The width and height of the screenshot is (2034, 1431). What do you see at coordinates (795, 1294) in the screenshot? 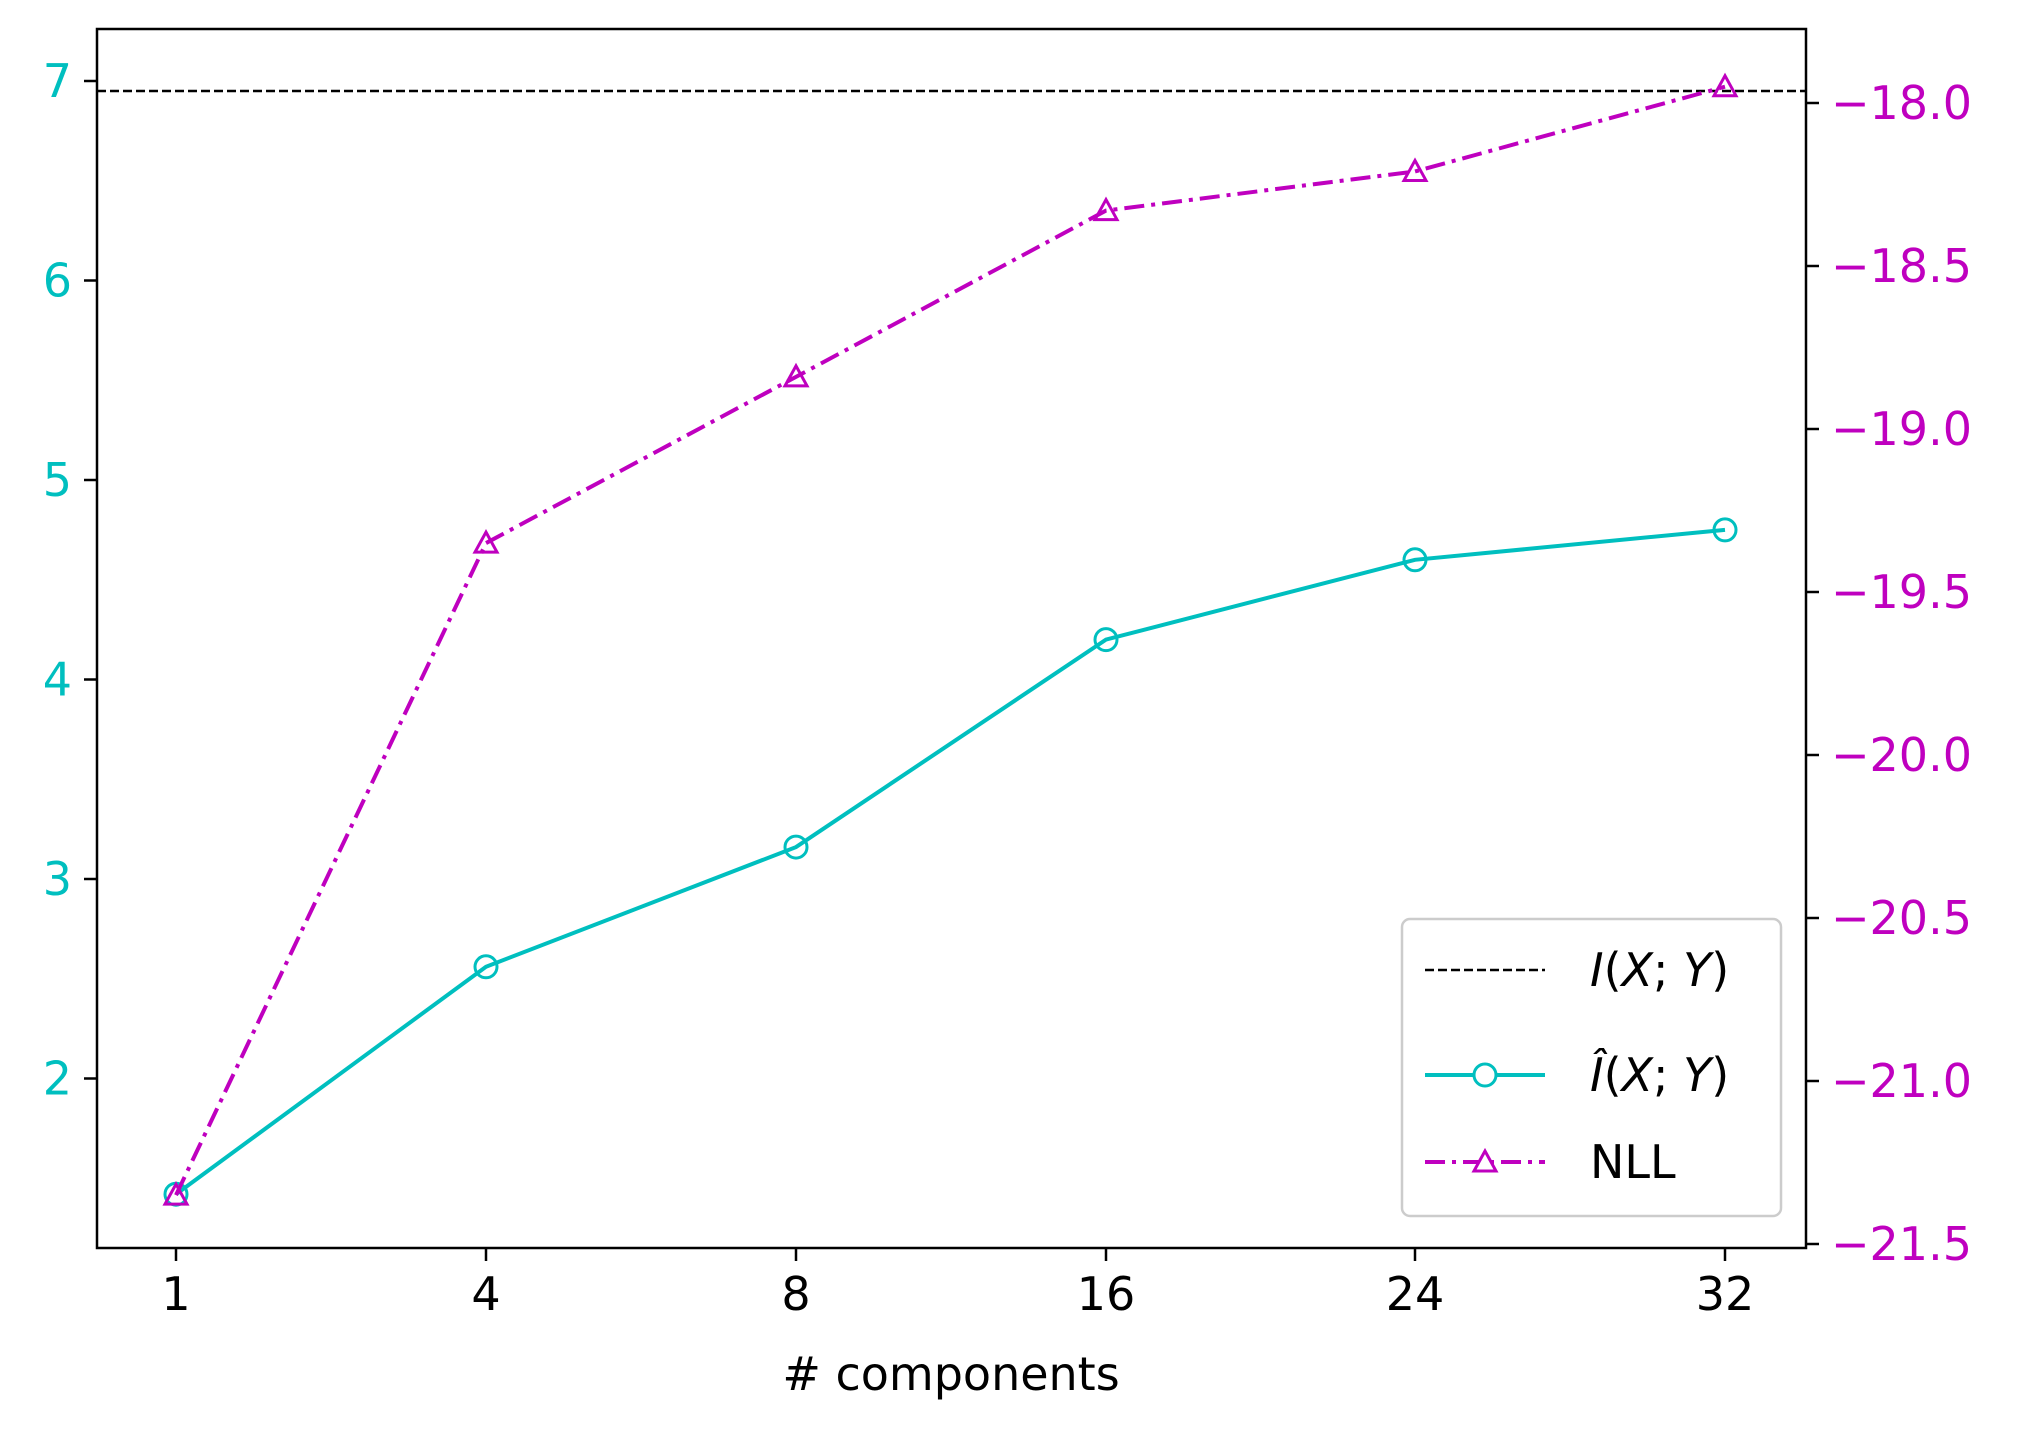
I see `x-tick-label: 8` at bounding box center [795, 1294].